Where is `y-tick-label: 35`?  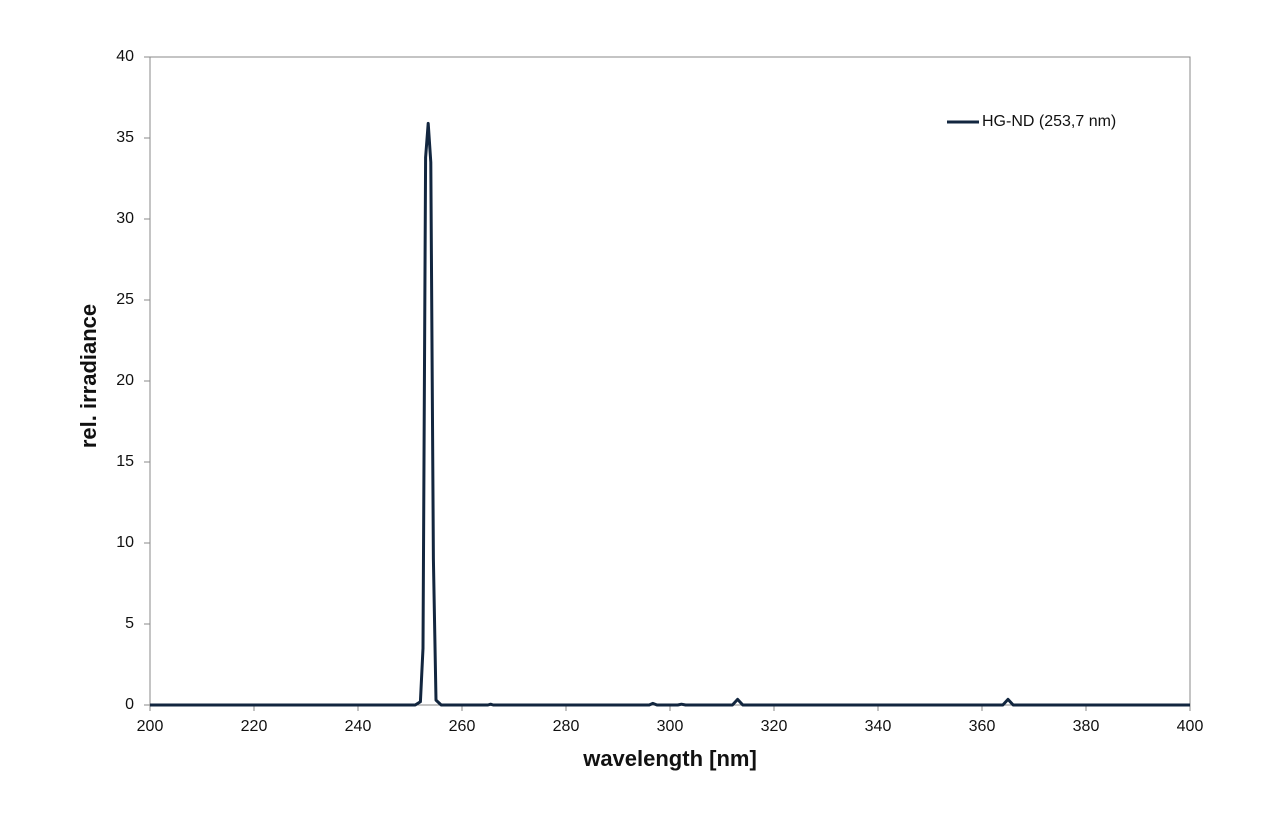
y-tick-label: 35 is located at coordinates (125, 137).